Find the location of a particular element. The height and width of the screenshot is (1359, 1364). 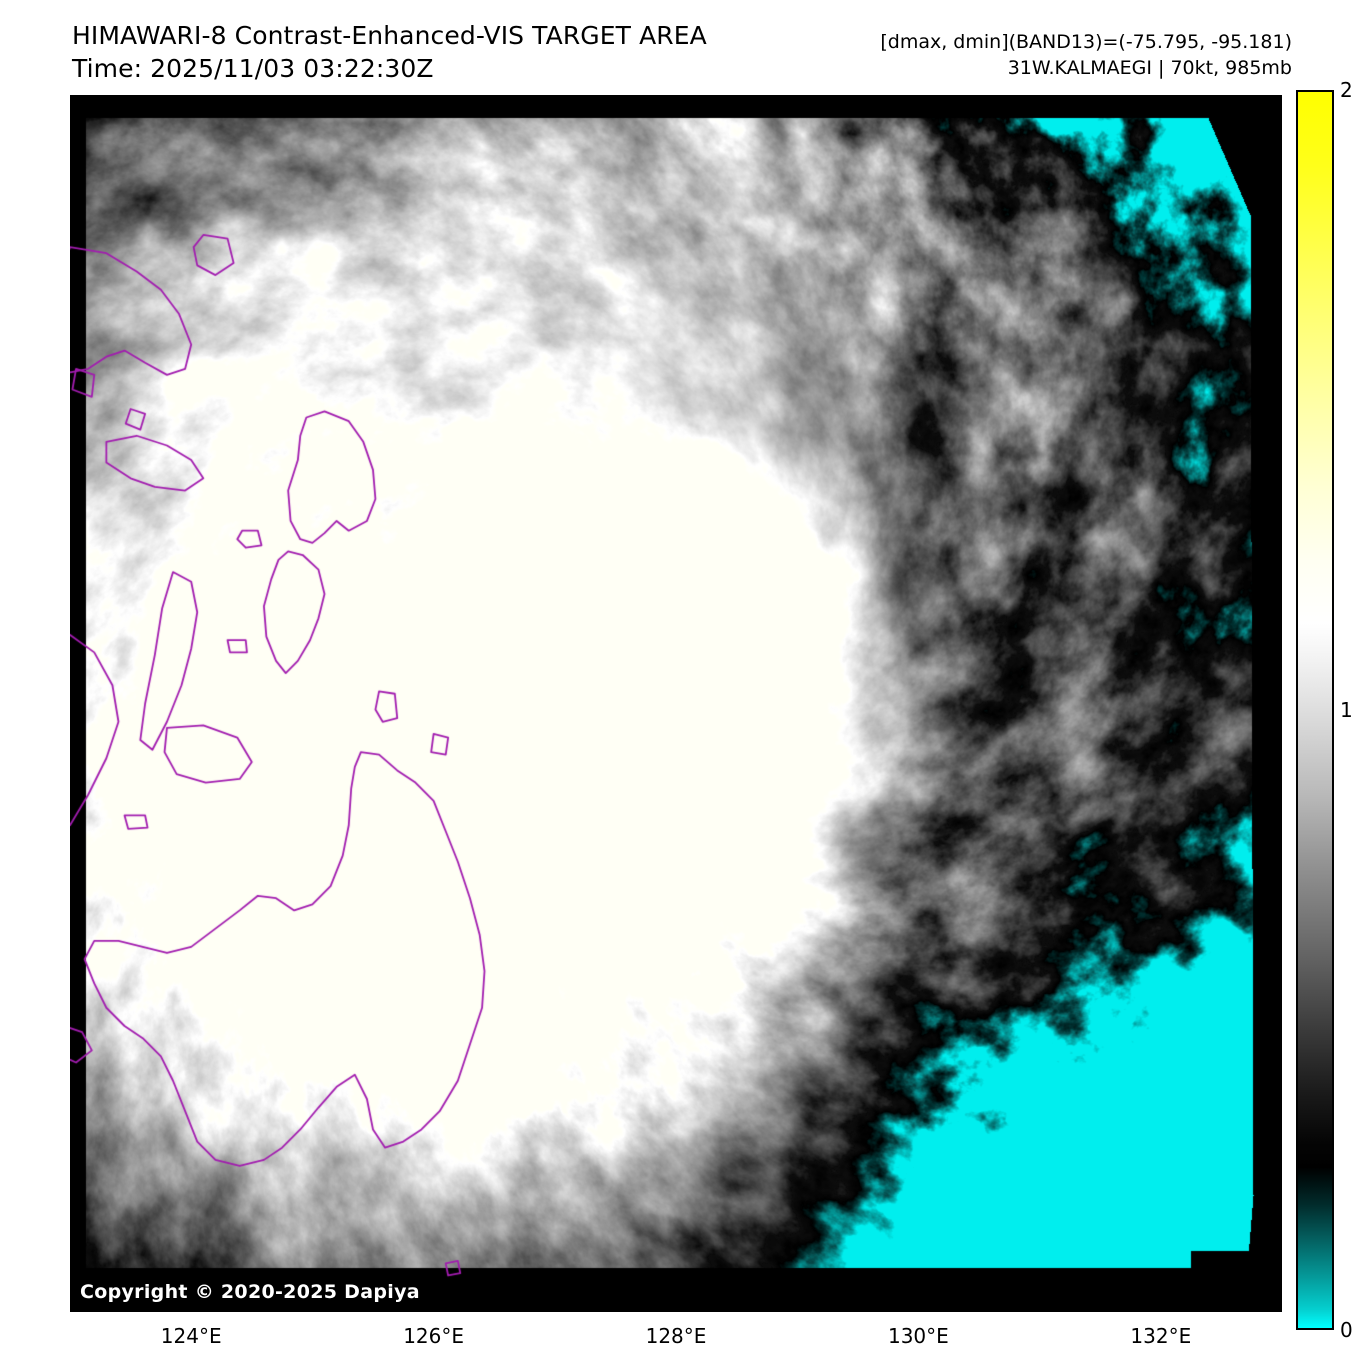

colorbar is located at coordinates (1315, 710).